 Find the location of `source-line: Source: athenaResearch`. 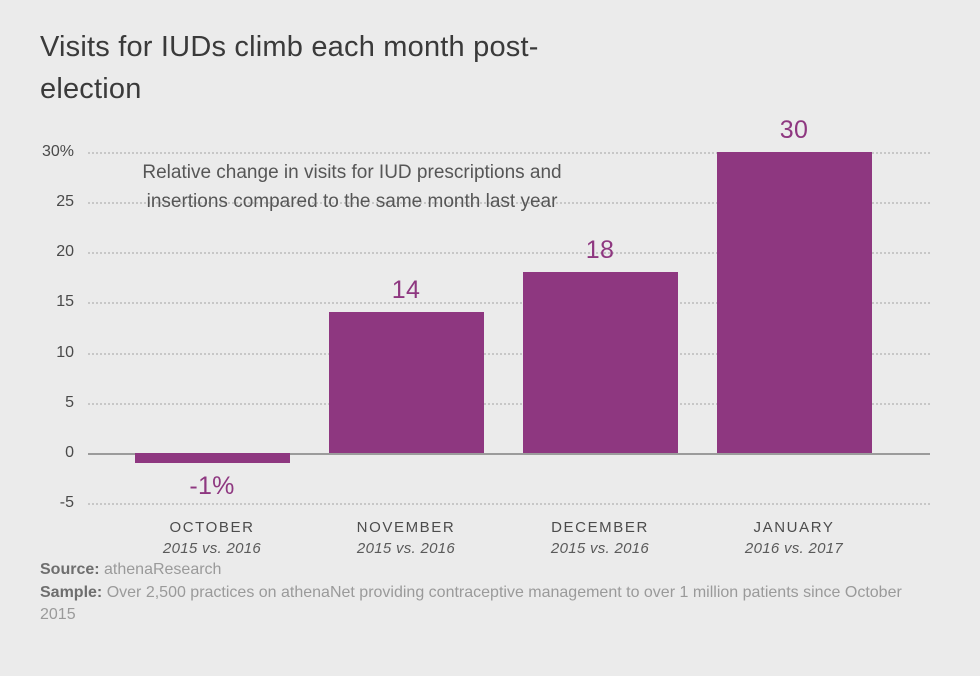

source-line: Source: athenaResearch is located at coordinates (480, 570).